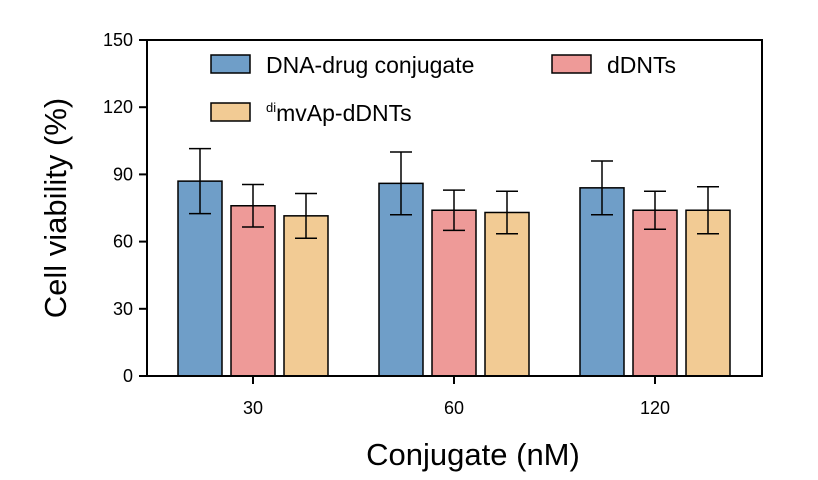  What do you see at coordinates (655, 408) in the screenshot?
I see `x-tick-label: 120` at bounding box center [655, 408].